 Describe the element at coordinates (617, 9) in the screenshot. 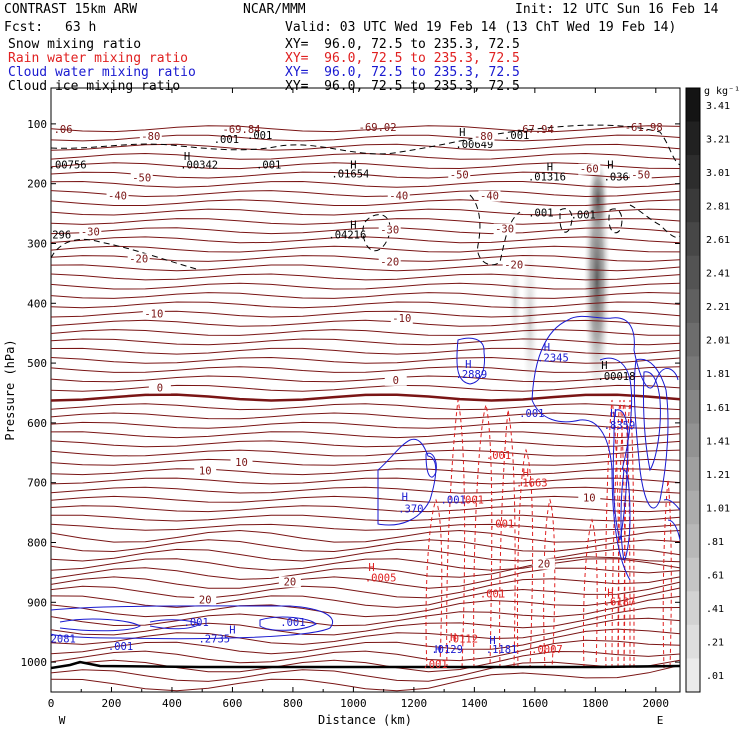

I see `header-init: Init: 12 UTC Sun 16 Feb 14` at that location.